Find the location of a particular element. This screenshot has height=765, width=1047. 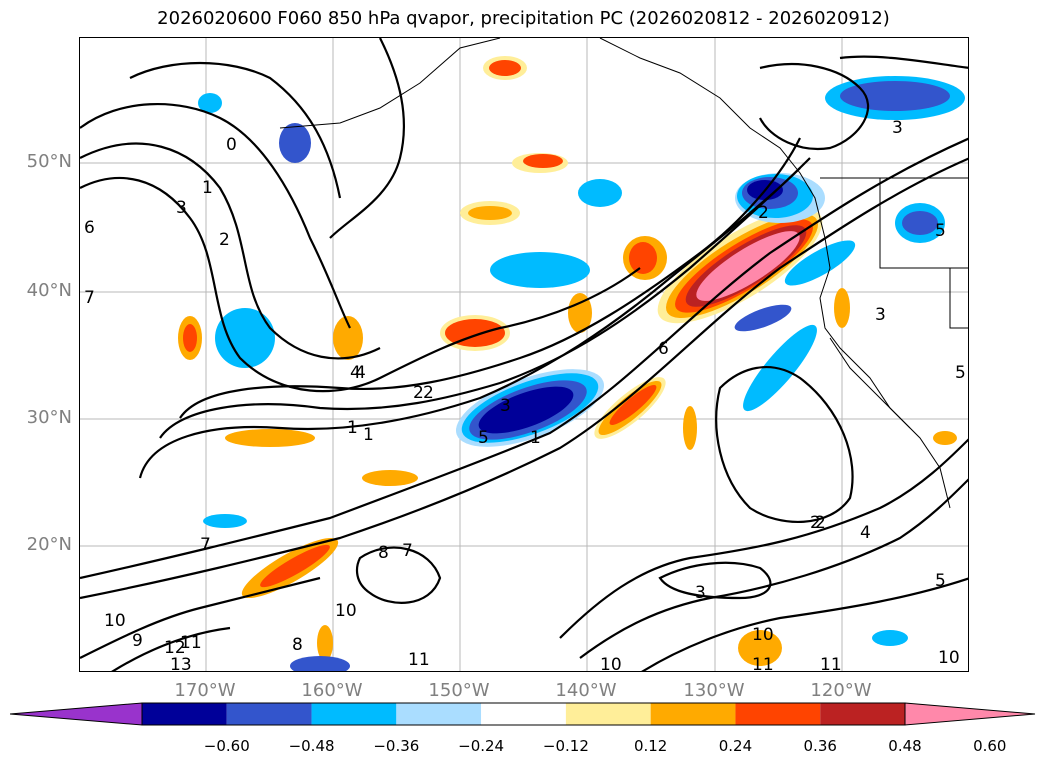

colorbar-cells is located at coordinates (523, 714).